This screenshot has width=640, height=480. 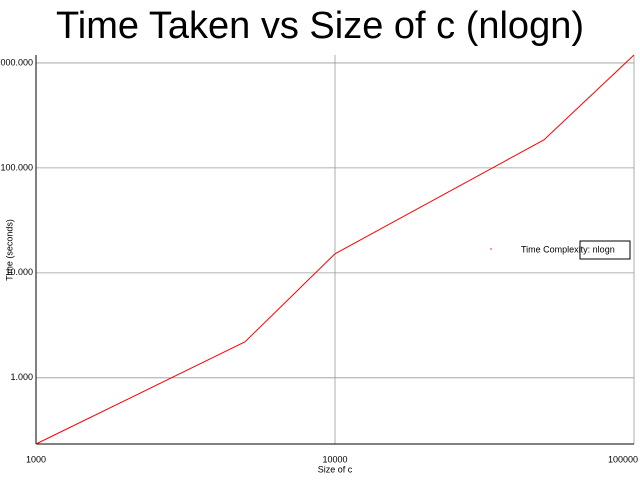 What do you see at coordinates (568, 249) in the screenshot?
I see `legend-label: Time Complexity: nlogn` at bounding box center [568, 249].